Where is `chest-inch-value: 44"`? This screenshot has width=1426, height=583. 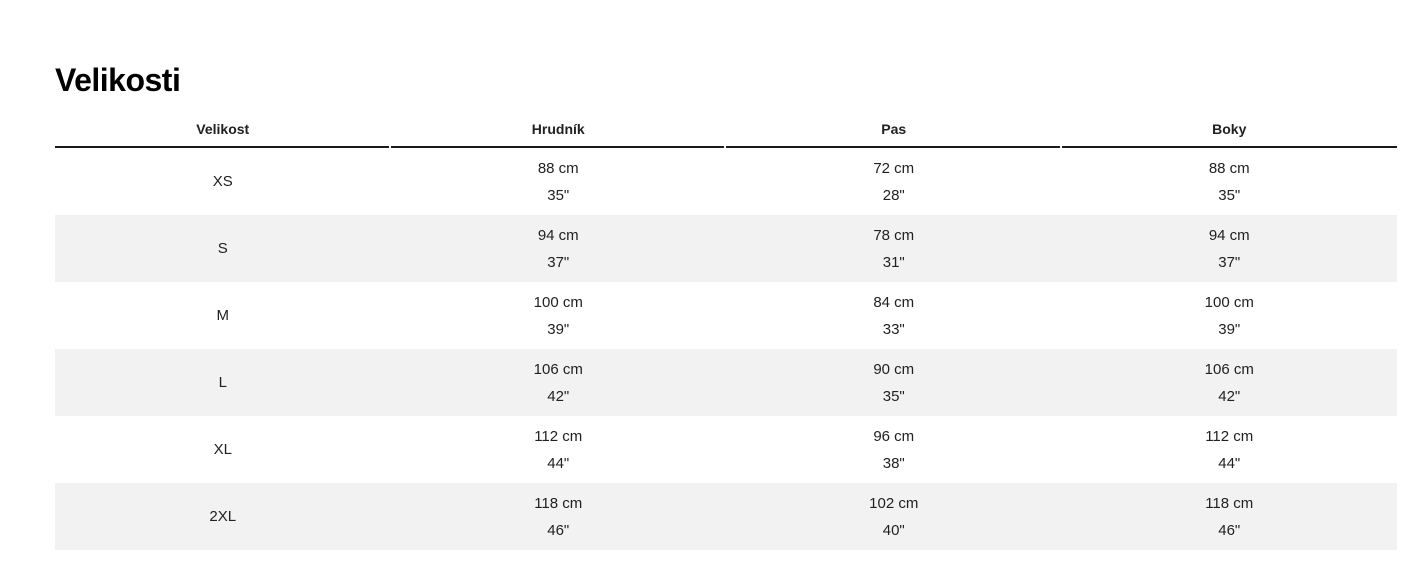 chest-inch-value: 44" is located at coordinates (558, 463).